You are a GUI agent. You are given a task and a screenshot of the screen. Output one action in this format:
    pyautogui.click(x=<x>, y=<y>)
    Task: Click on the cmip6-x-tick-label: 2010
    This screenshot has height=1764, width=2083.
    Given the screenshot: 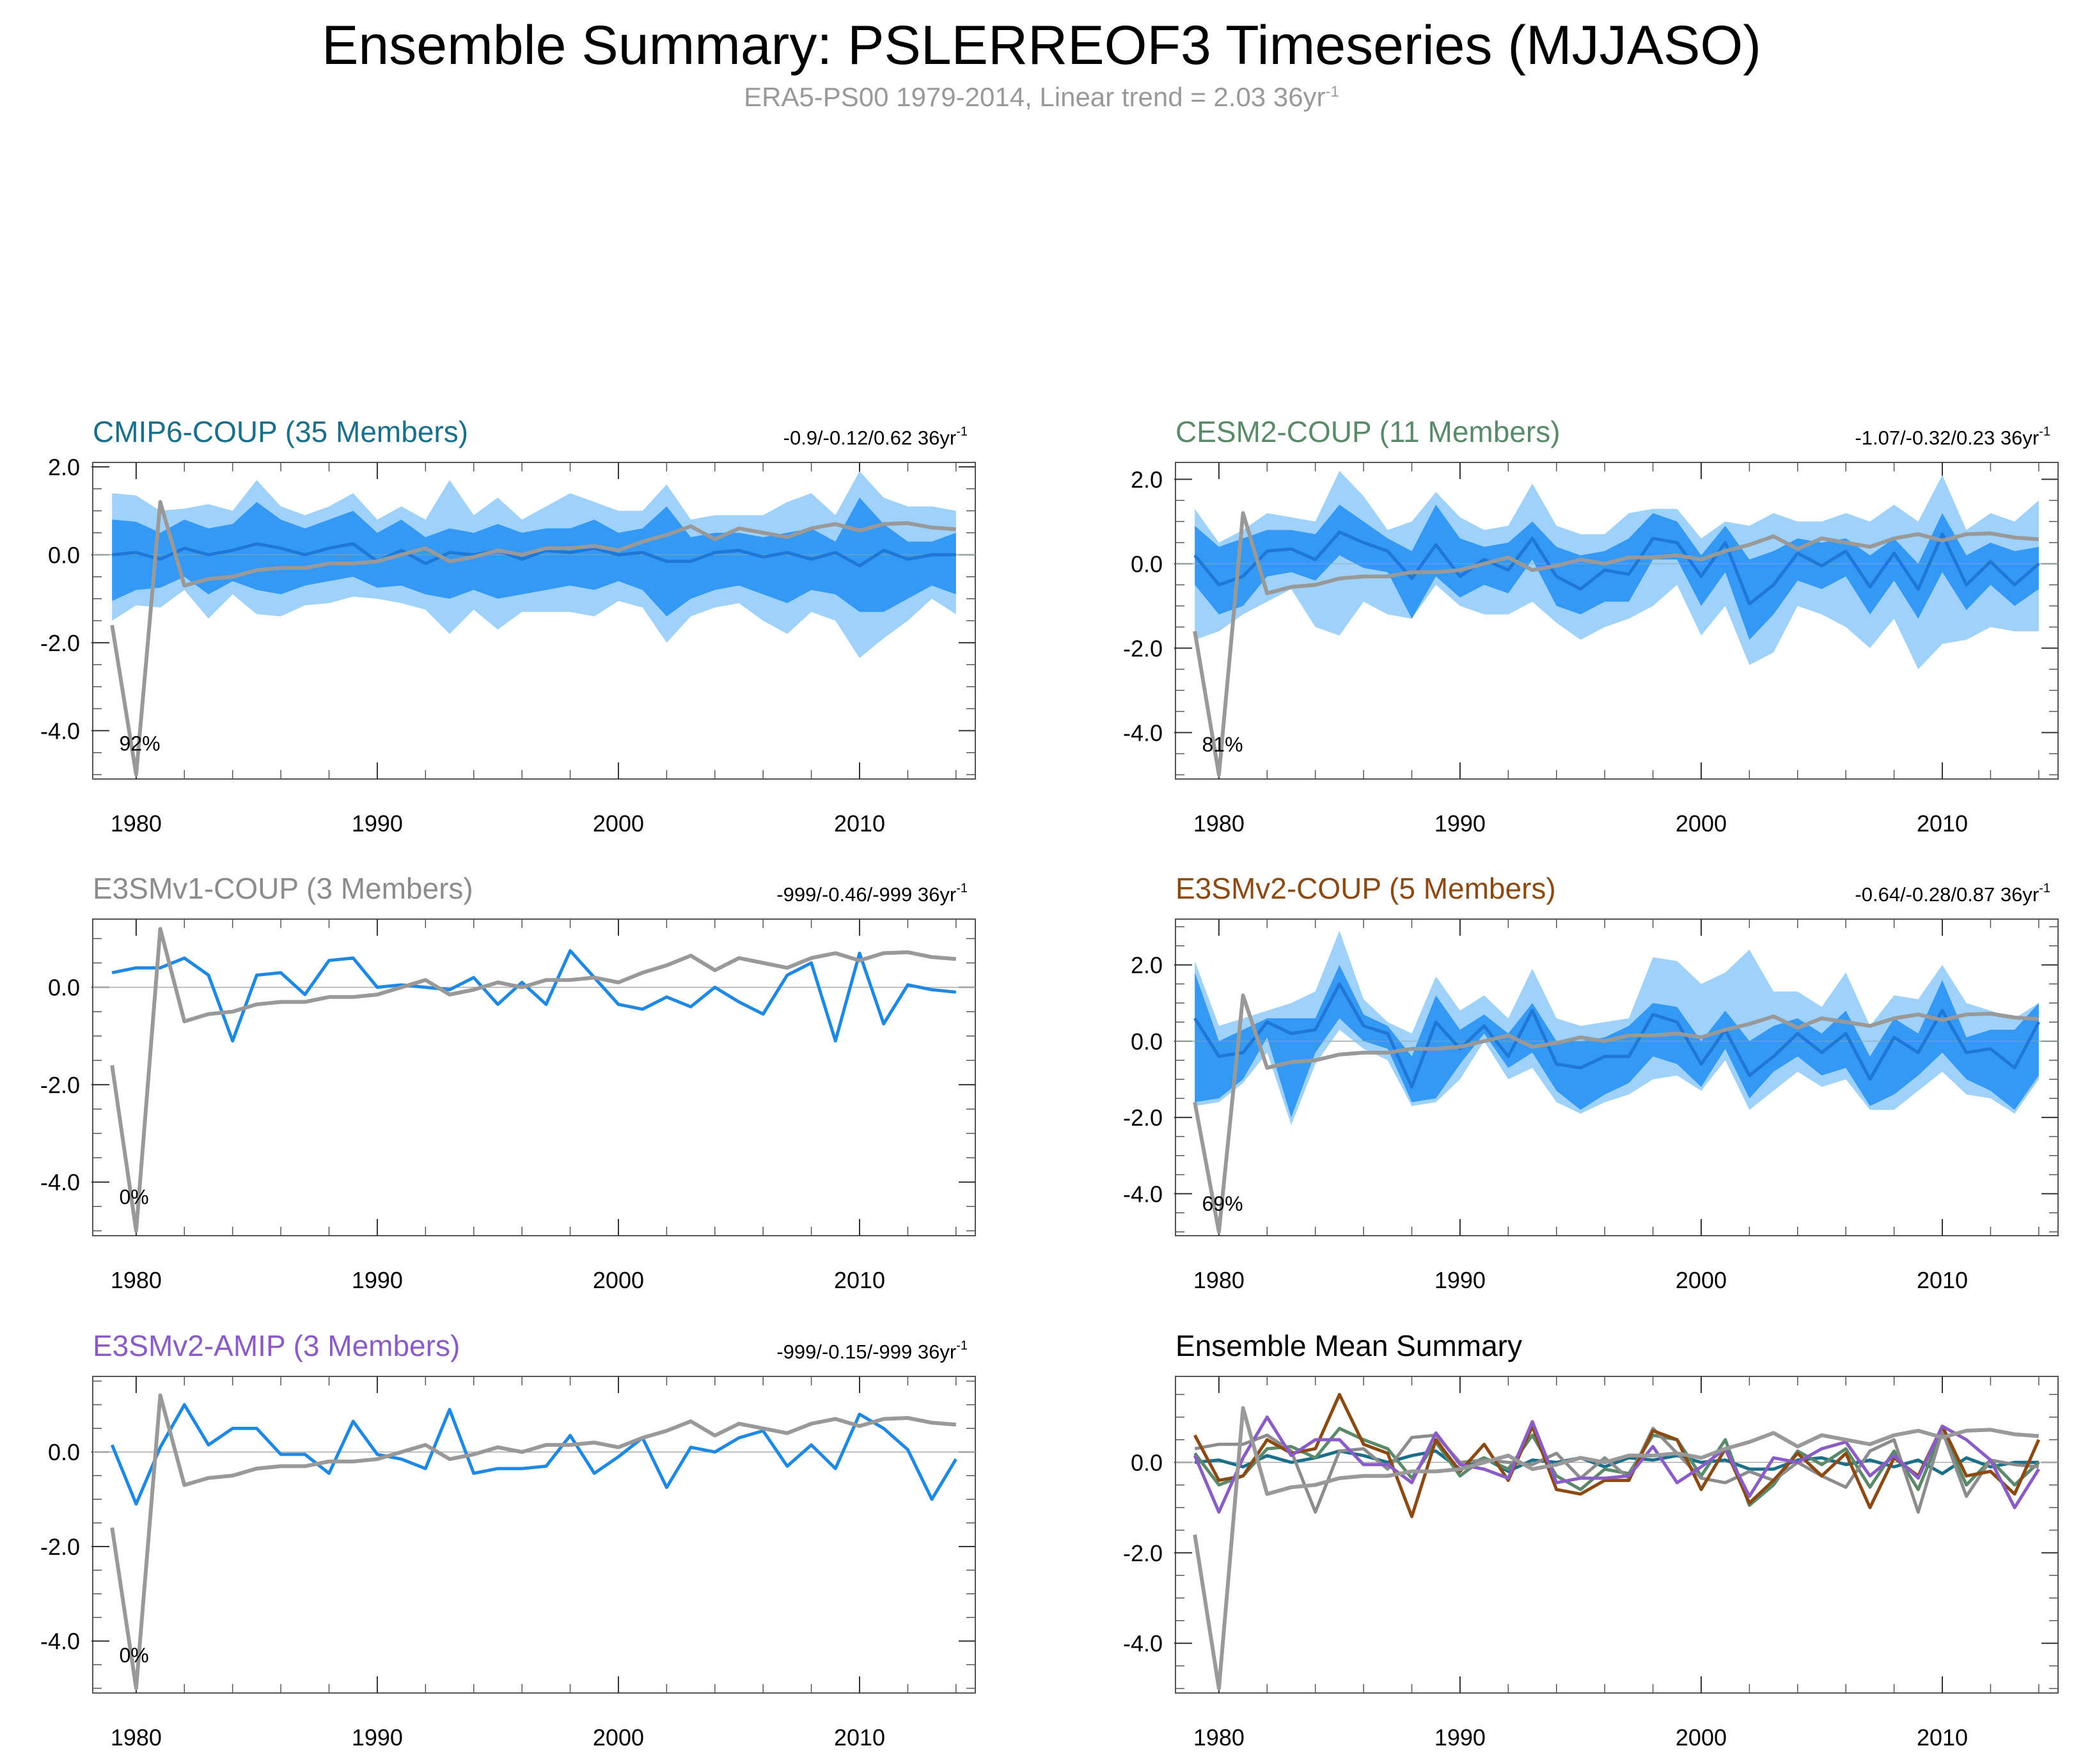 What is the action you would take?
    pyautogui.click(x=859, y=823)
    